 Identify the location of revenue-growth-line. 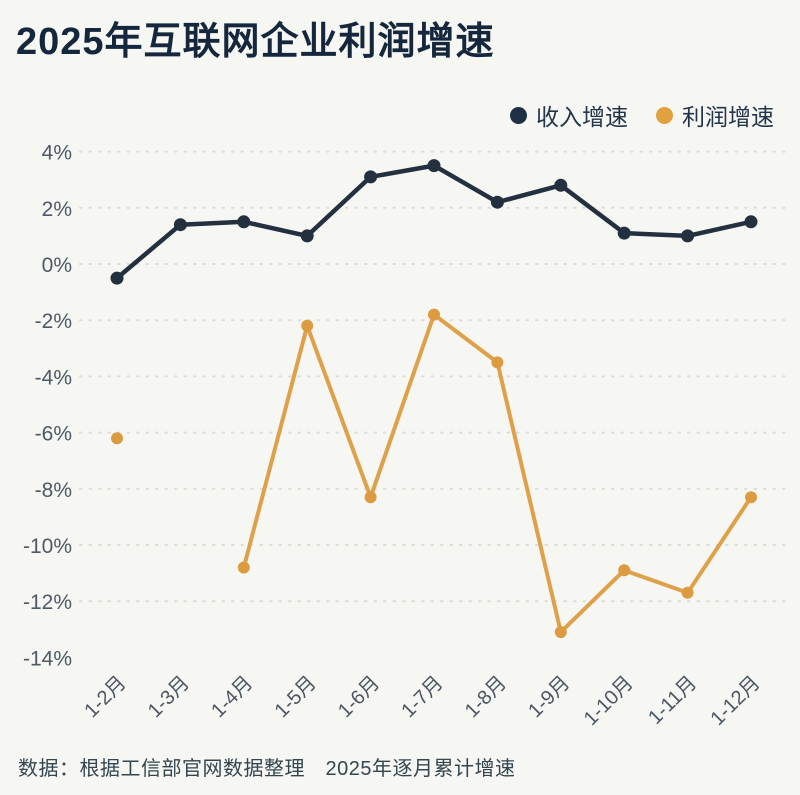
(434, 222).